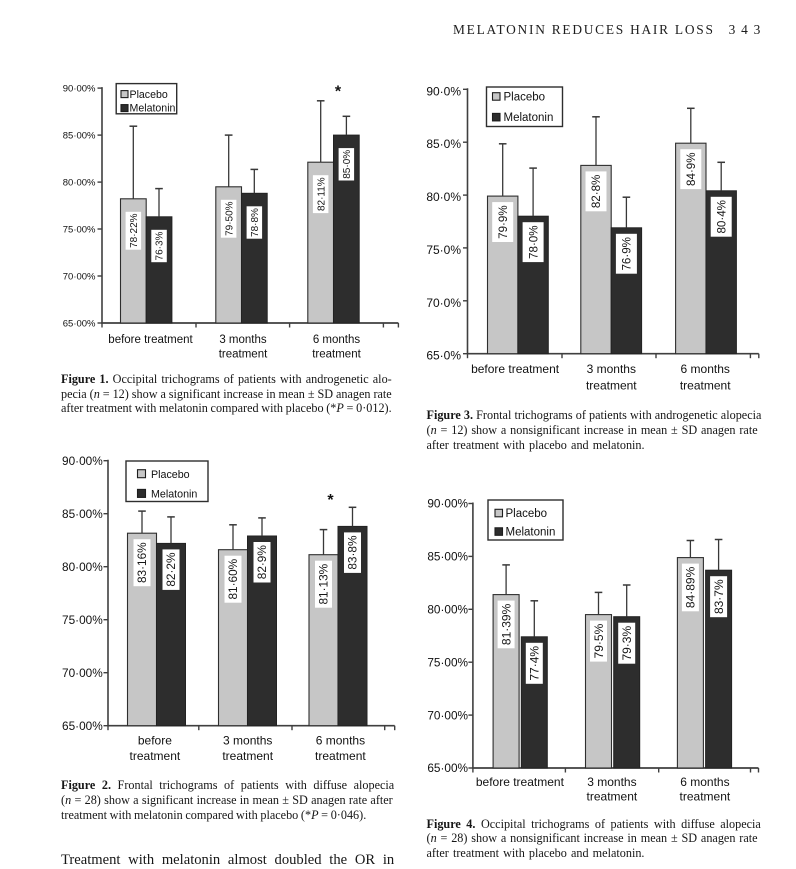  I want to click on svg-text: 82·11%, so click(321, 194).